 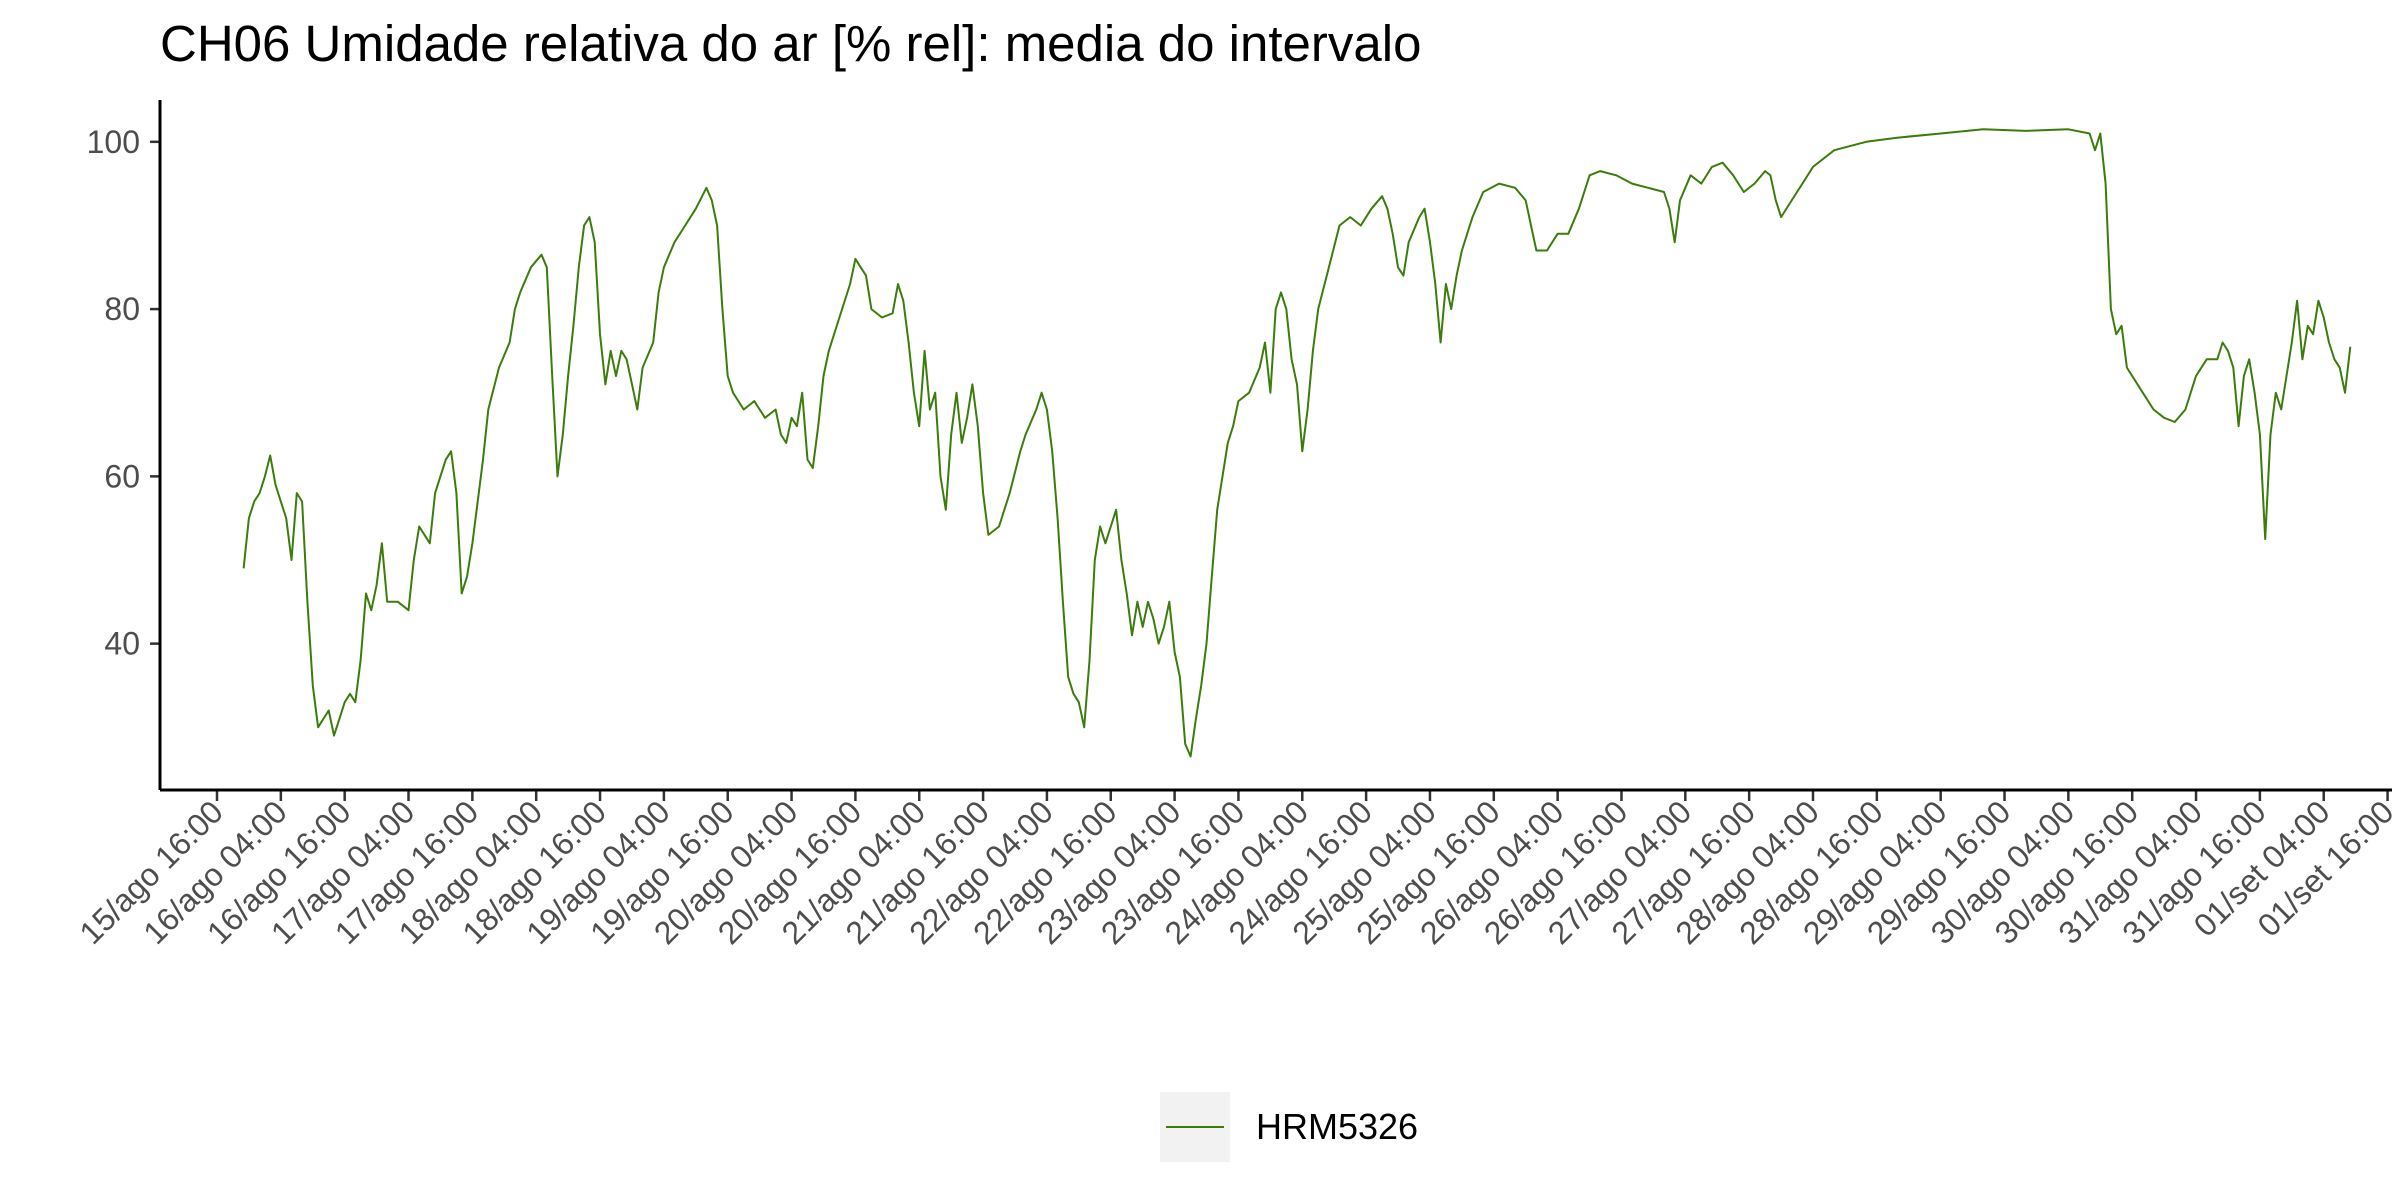 What do you see at coordinates (122, 309) in the screenshot?
I see `y-tick-label: 80` at bounding box center [122, 309].